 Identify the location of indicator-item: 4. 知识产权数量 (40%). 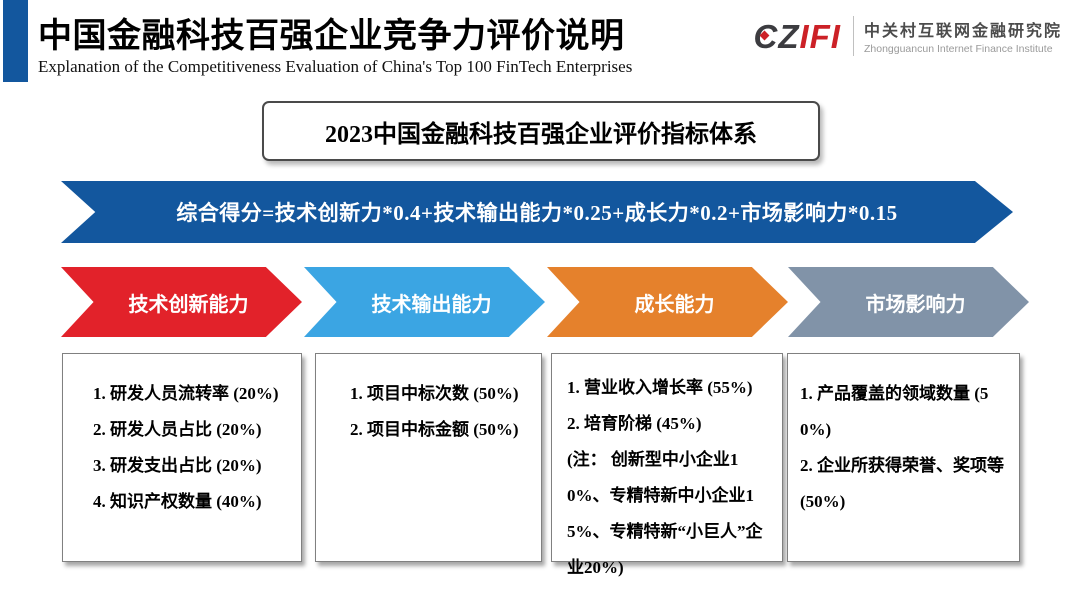
(177, 501).